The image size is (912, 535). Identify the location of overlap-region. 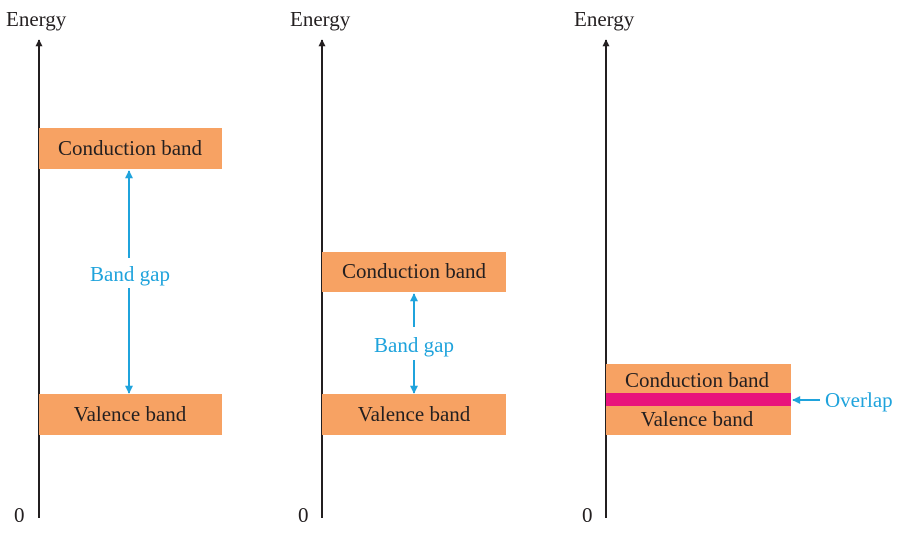
(698, 399).